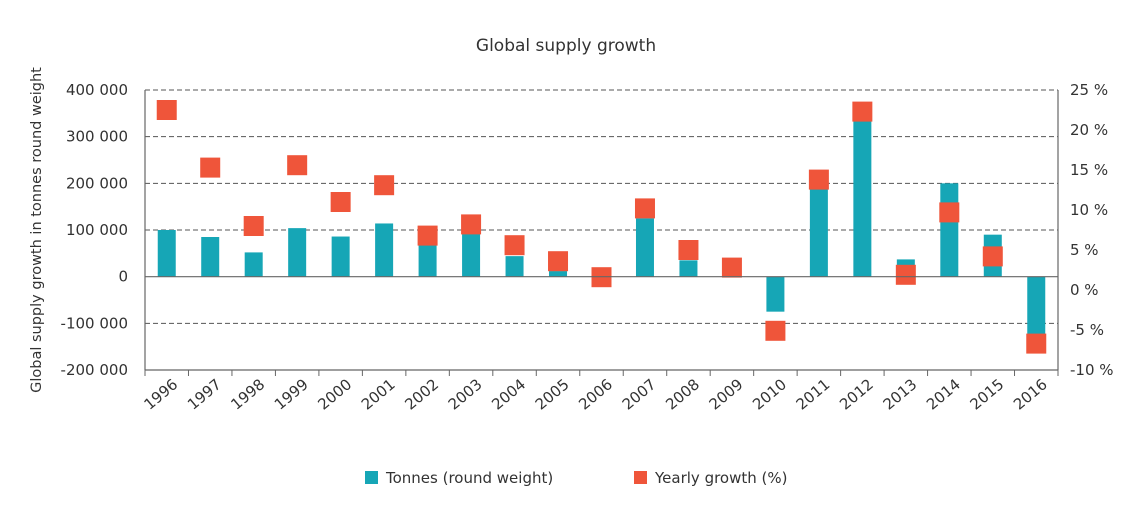 The height and width of the screenshot is (507, 1147). What do you see at coordinates (1089, 170) in the screenshot?
I see `y2-tick-label: 15 %` at bounding box center [1089, 170].